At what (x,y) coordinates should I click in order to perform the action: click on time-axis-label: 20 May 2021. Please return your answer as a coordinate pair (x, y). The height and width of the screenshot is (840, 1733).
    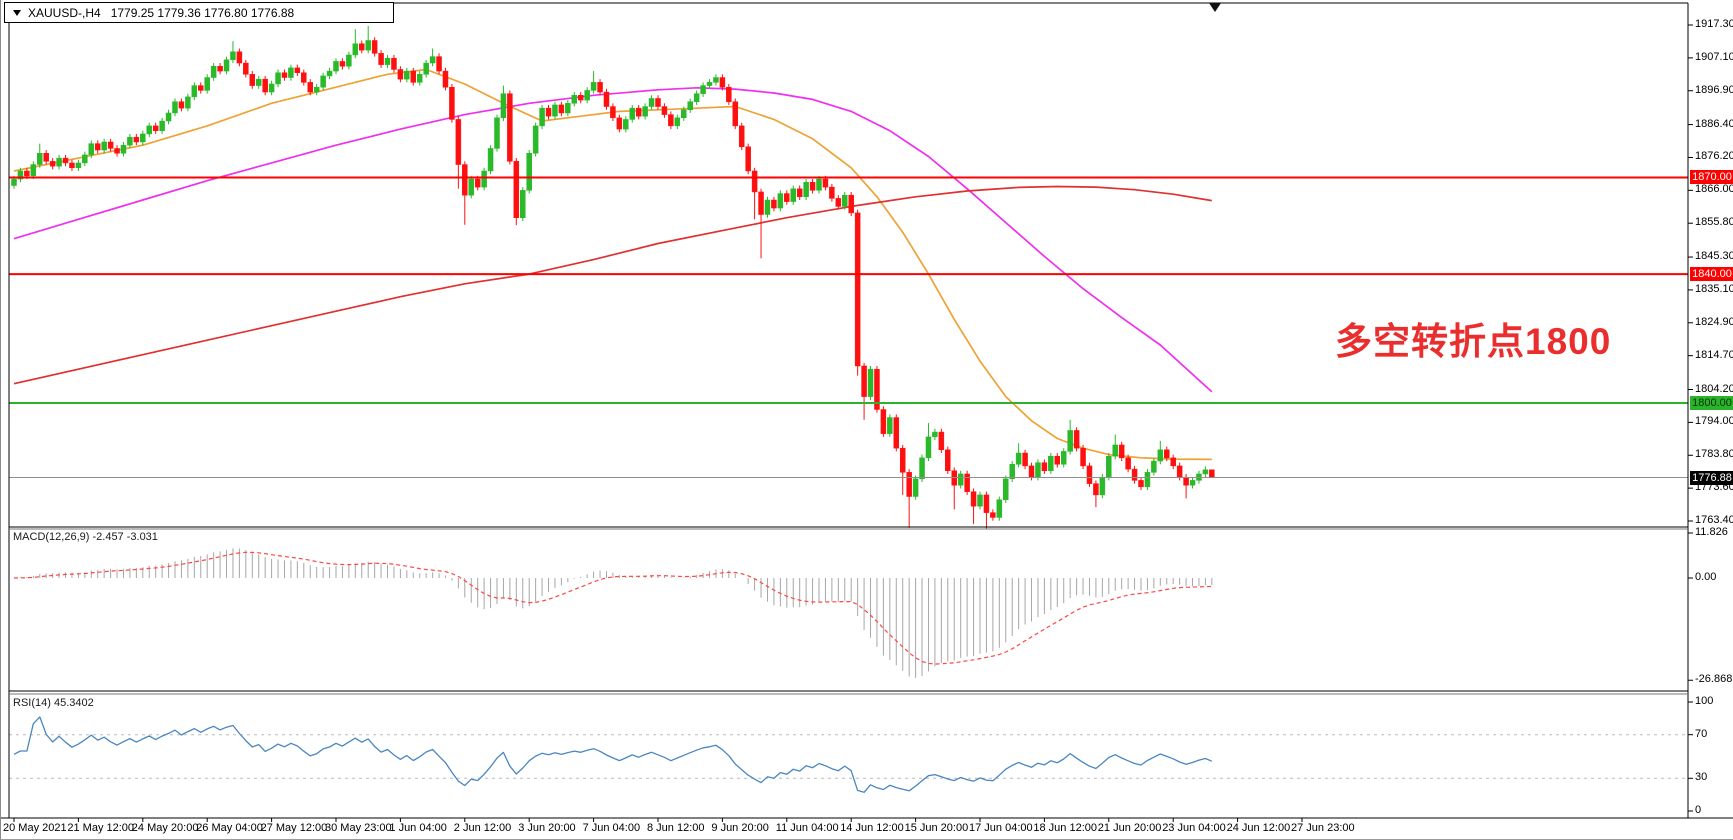
    Looking at the image, I should click on (35, 828).